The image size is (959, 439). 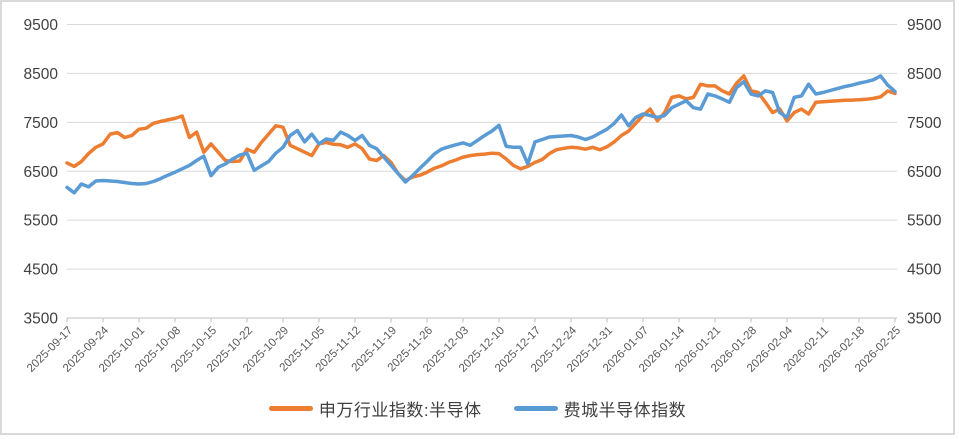 What do you see at coordinates (924, 172) in the screenshot?
I see `y-axis-label-right-6500: 6500` at bounding box center [924, 172].